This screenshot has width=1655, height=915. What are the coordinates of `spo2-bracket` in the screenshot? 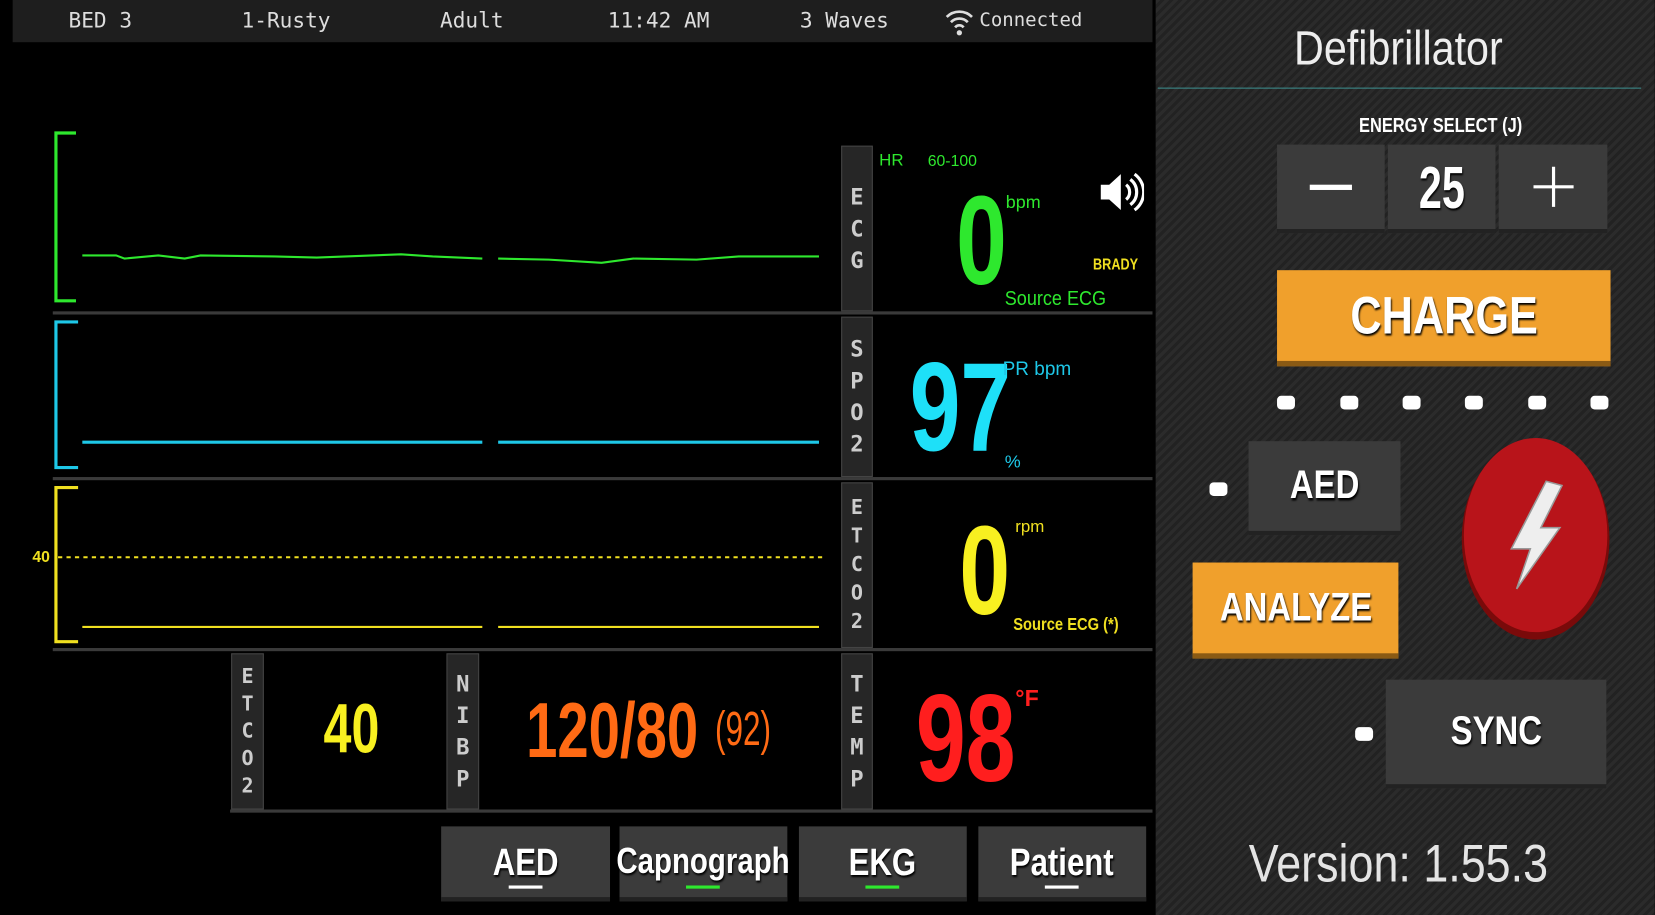 It's located at (66, 395).